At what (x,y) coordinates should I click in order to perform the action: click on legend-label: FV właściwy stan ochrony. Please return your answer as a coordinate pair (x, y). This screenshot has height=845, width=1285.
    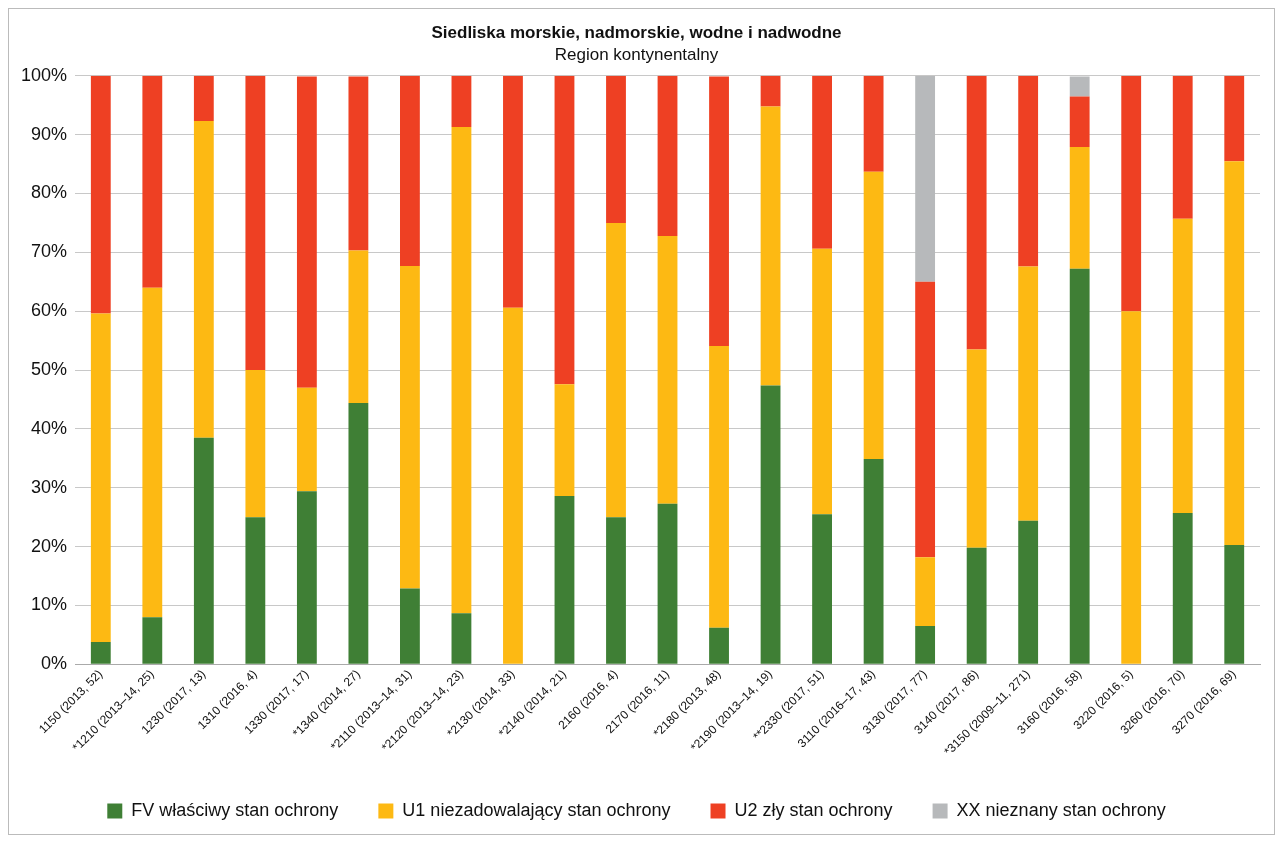
    Looking at the image, I should click on (235, 809).